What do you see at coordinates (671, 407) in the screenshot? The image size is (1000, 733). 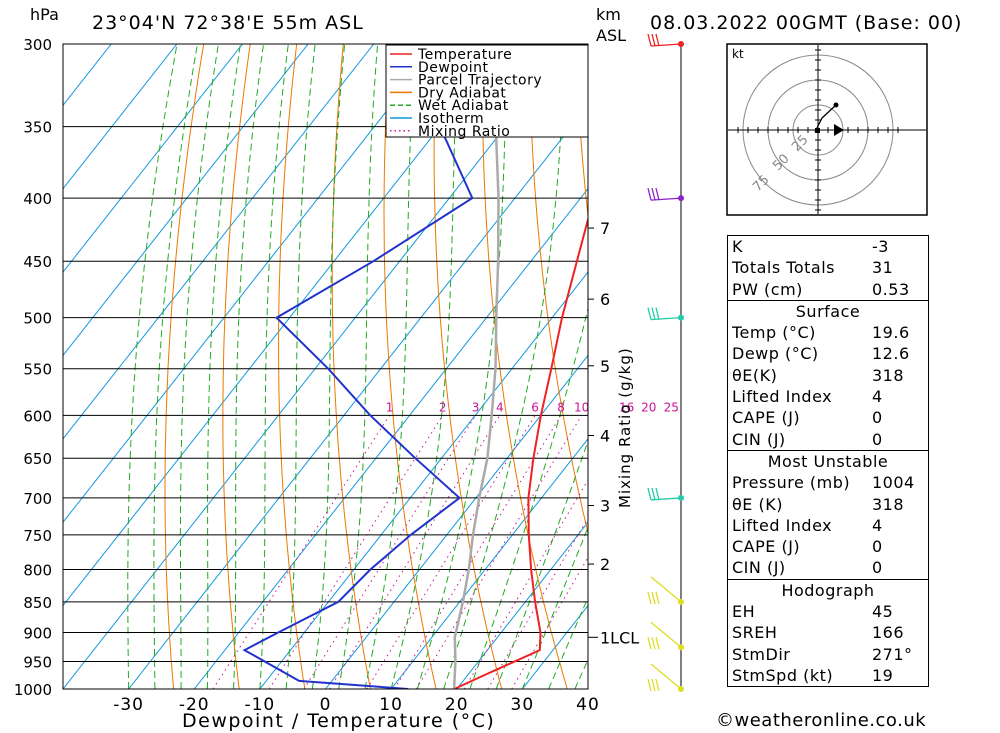 I see `mixing-ratio-label: 25` at bounding box center [671, 407].